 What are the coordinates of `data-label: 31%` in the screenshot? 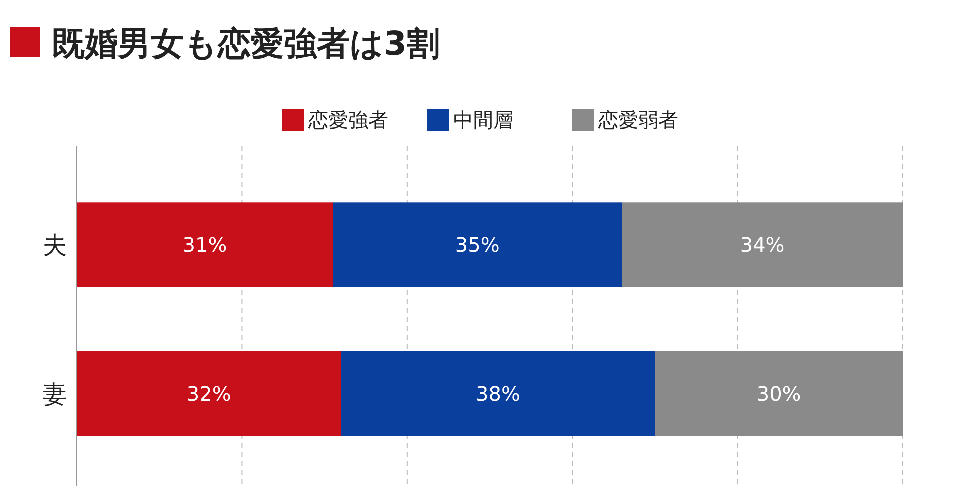 It's located at (205, 245).